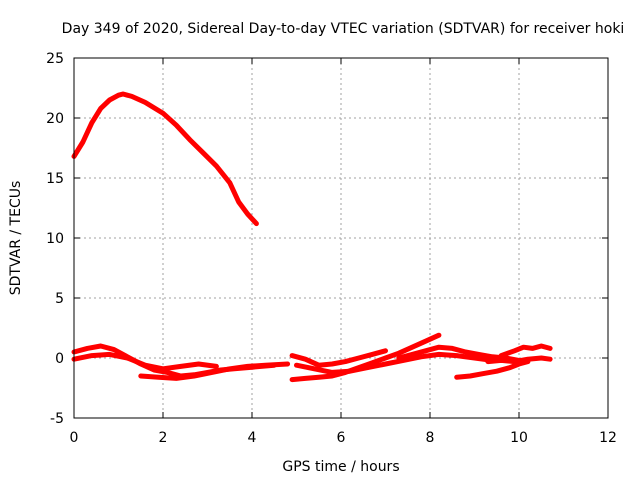 The image size is (640, 480). I want to click on x-tick-label: 0, so click(74, 438).